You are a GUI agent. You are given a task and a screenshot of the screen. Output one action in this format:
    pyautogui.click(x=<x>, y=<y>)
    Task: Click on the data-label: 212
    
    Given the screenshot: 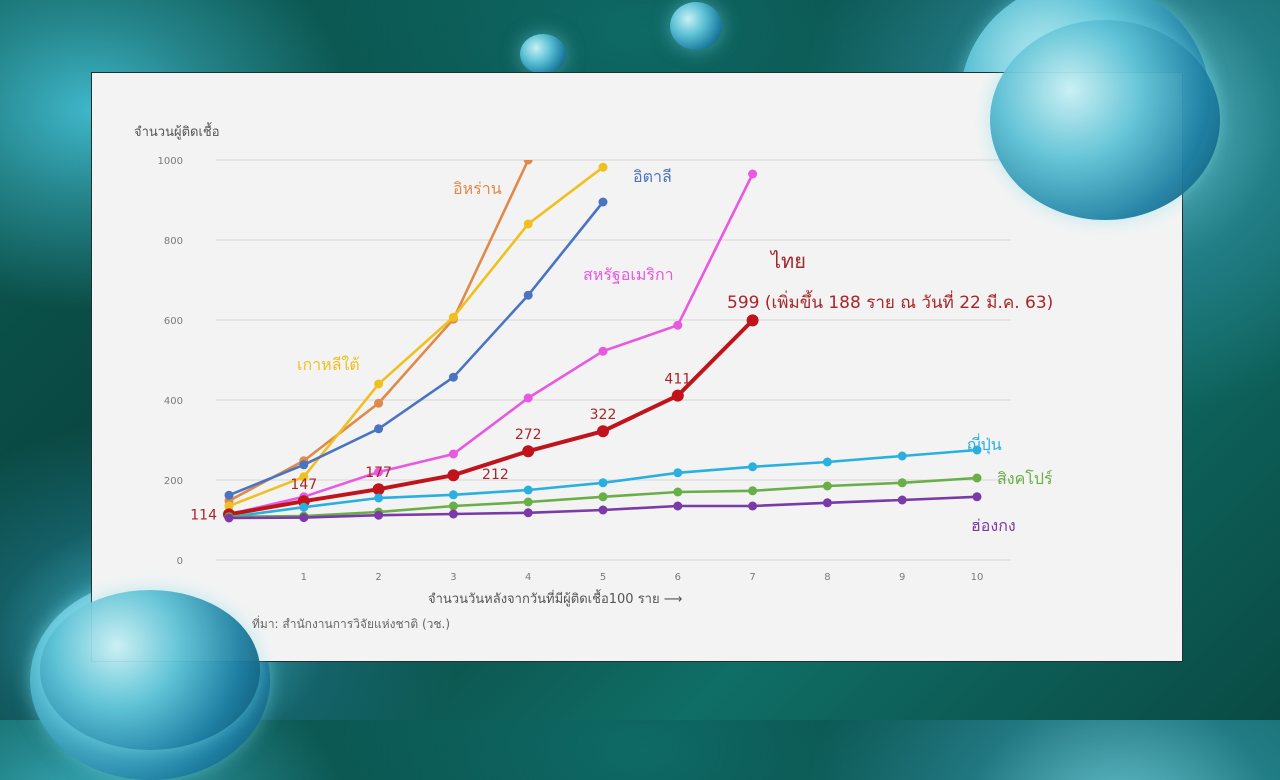 What is the action you would take?
    pyautogui.click(x=495, y=475)
    